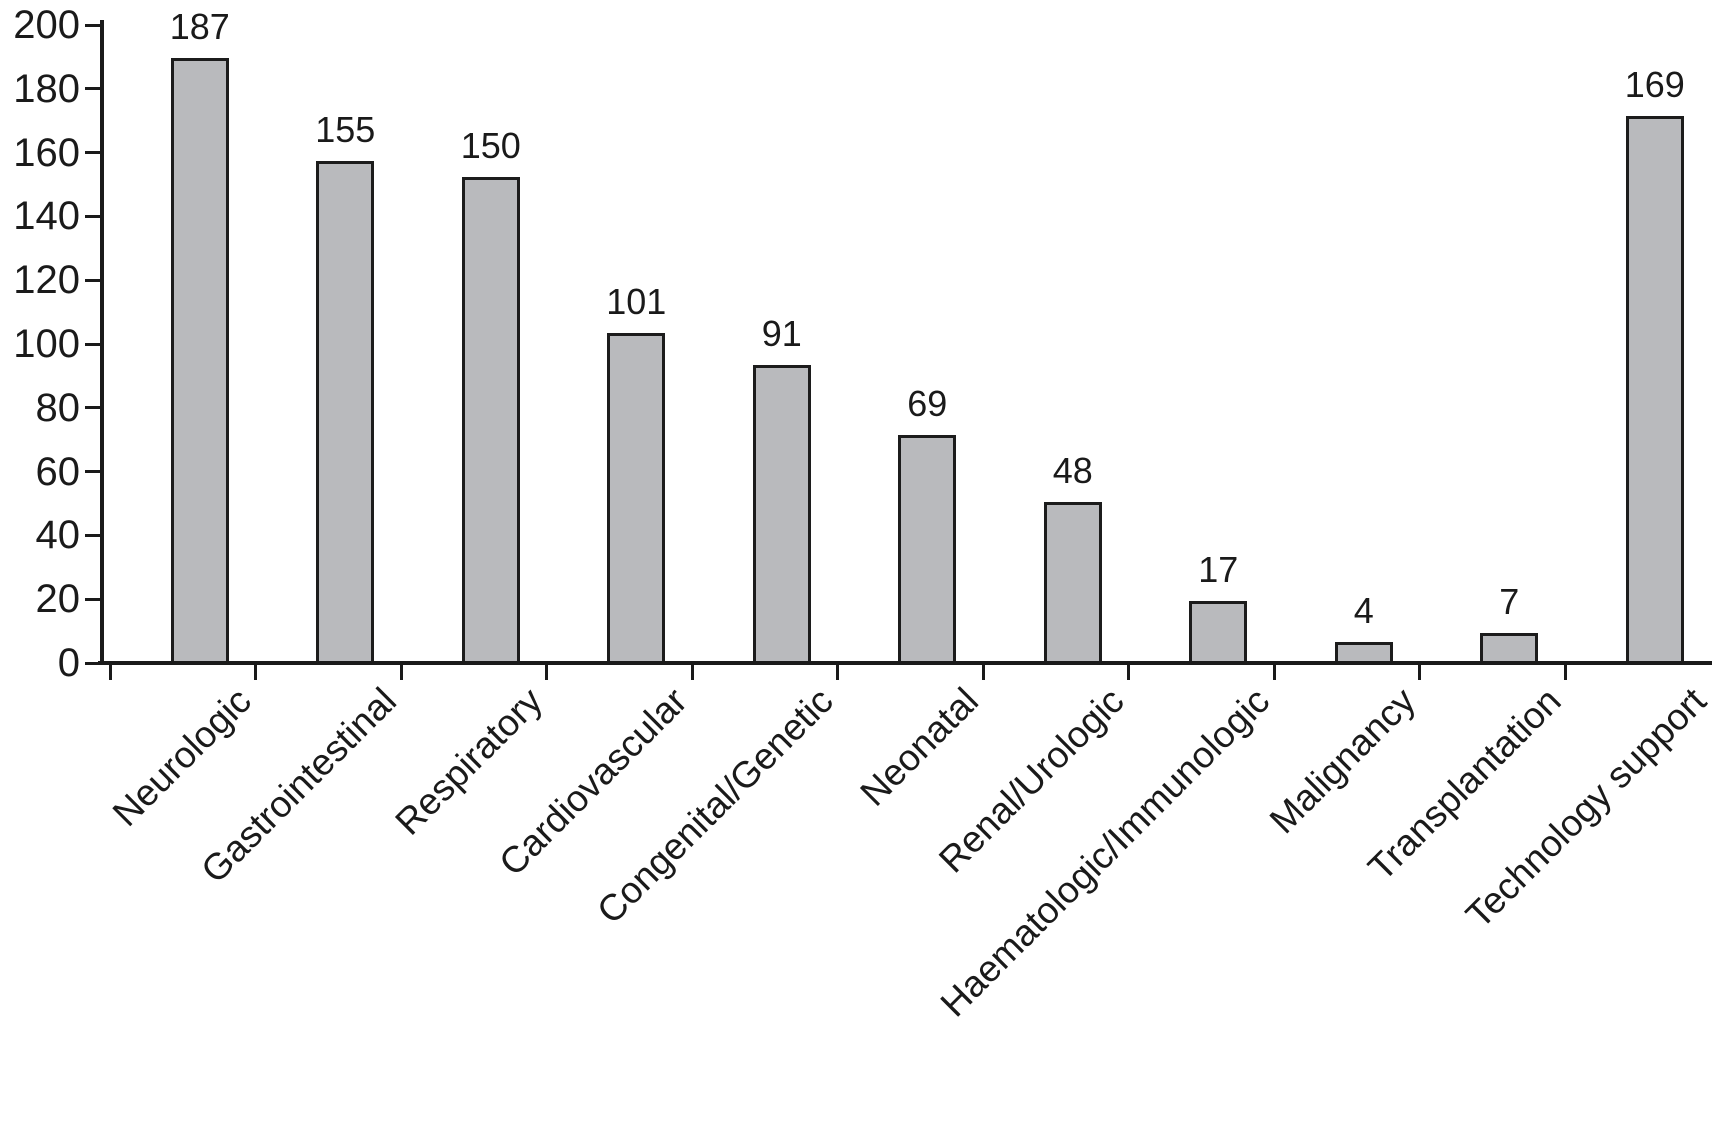  I want to click on y-axis-tick-label: 140, so click(46, 216).